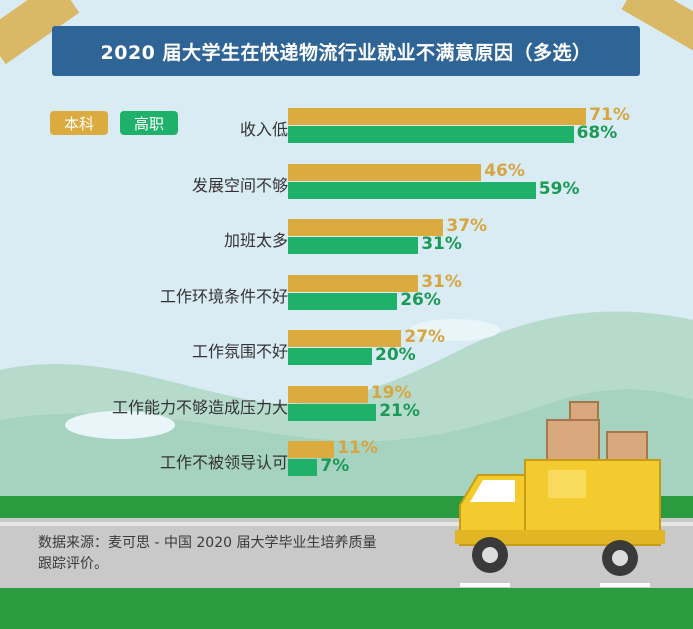  Describe the element at coordinates (79, 123) in the screenshot. I see `legend-undergrad: 本科` at that location.